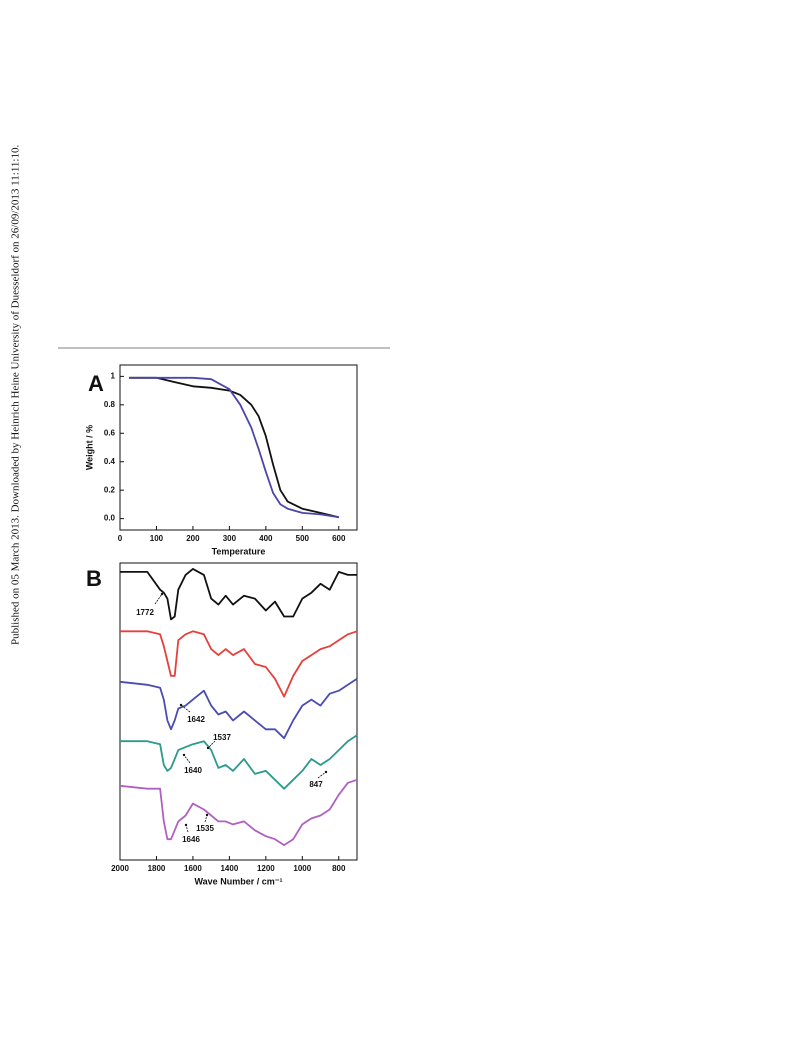 Image resolution: width=793 pixels, height=1039 pixels. Describe the element at coordinates (196, 719) in the screenshot. I see `annotation: 1642` at that location.